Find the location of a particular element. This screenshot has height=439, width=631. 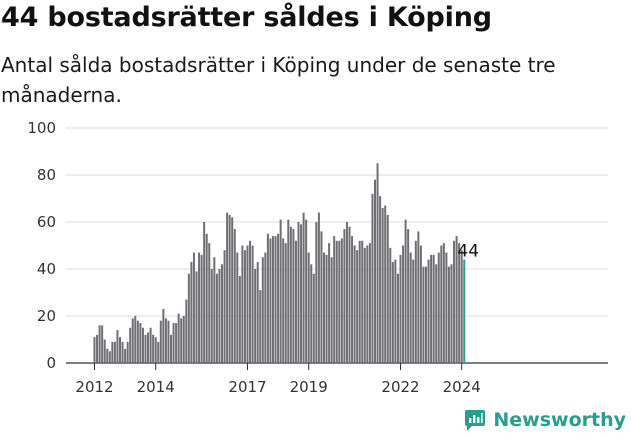

x-axis: 2012 2014 2017 2019 2022 2024 is located at coordinates (278, 379).